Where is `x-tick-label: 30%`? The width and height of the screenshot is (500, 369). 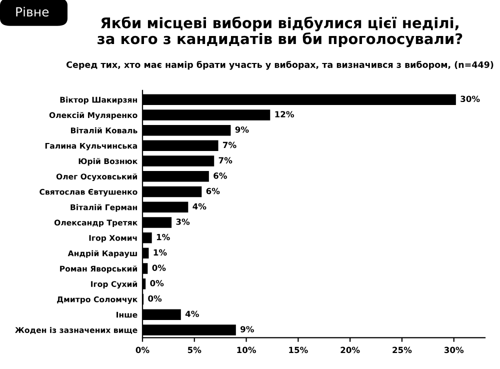
x-tick-label: 30% is located at coordinates (454, 350).